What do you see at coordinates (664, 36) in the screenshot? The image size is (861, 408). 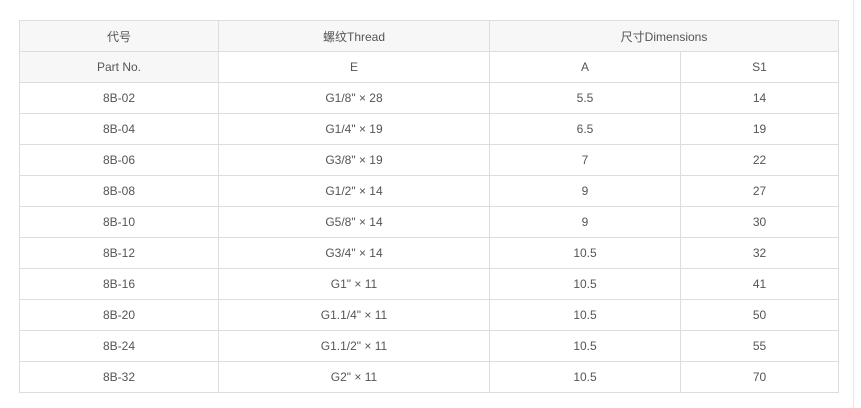 I see `header-dimensions: 尺寸Dimensions` at bounding box center [664, 36].